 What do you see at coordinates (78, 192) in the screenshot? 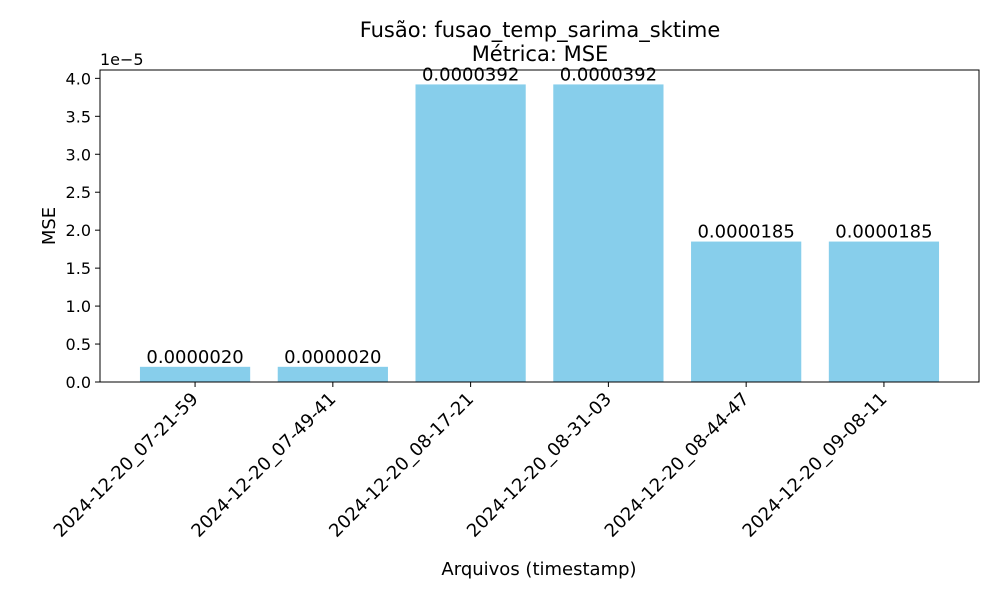
I see `y-tick-label: 2.5` at bounding box center [78, 192].